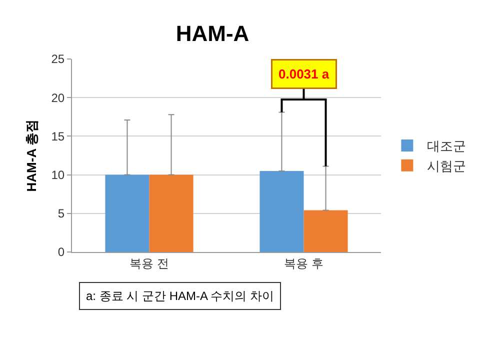 The height and width of the screenshot is (364, 483). What do you see at coordinates (446, 166) in the screenshot?
I see `legend-label: 시험군` at bounding box center [446, 166].